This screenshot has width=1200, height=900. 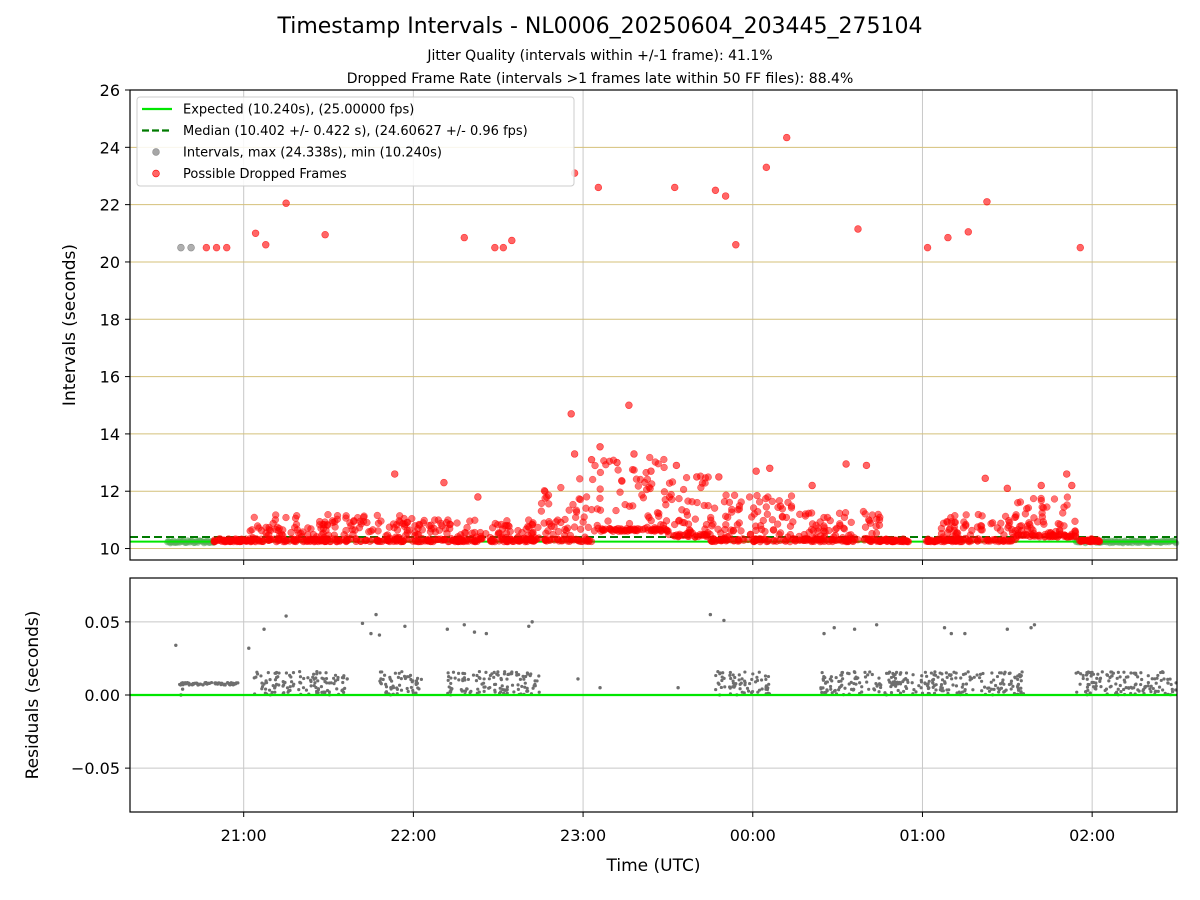 What do you see at coordinates (110, 319) in the screenshot?
I see `y-tick-label: 18` at bounding box center [110, 319].